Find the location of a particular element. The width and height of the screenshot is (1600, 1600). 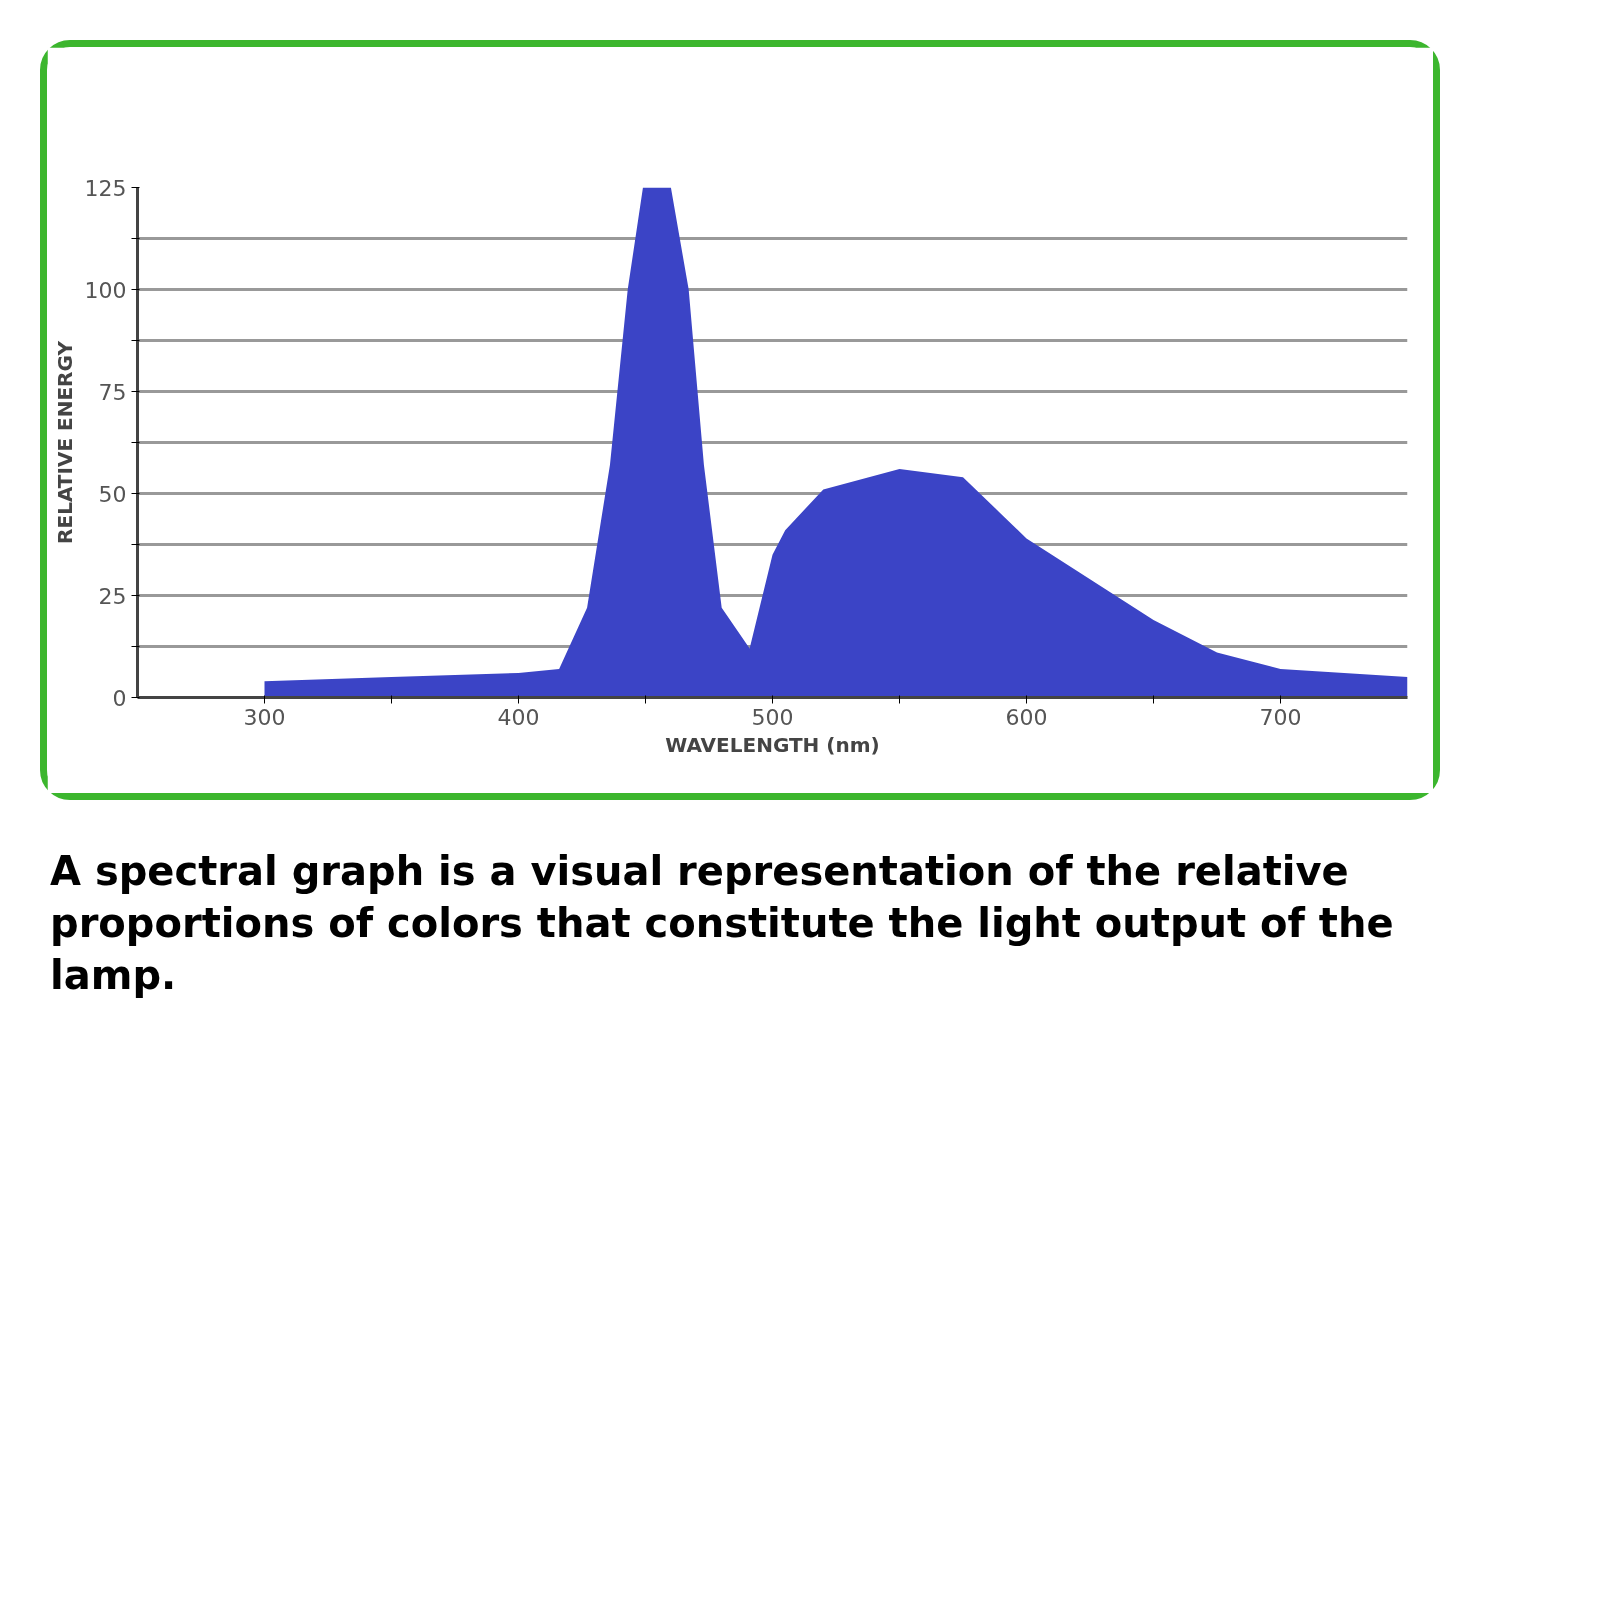

x-tick-label: 700 is located at coordinates (1280, 717).